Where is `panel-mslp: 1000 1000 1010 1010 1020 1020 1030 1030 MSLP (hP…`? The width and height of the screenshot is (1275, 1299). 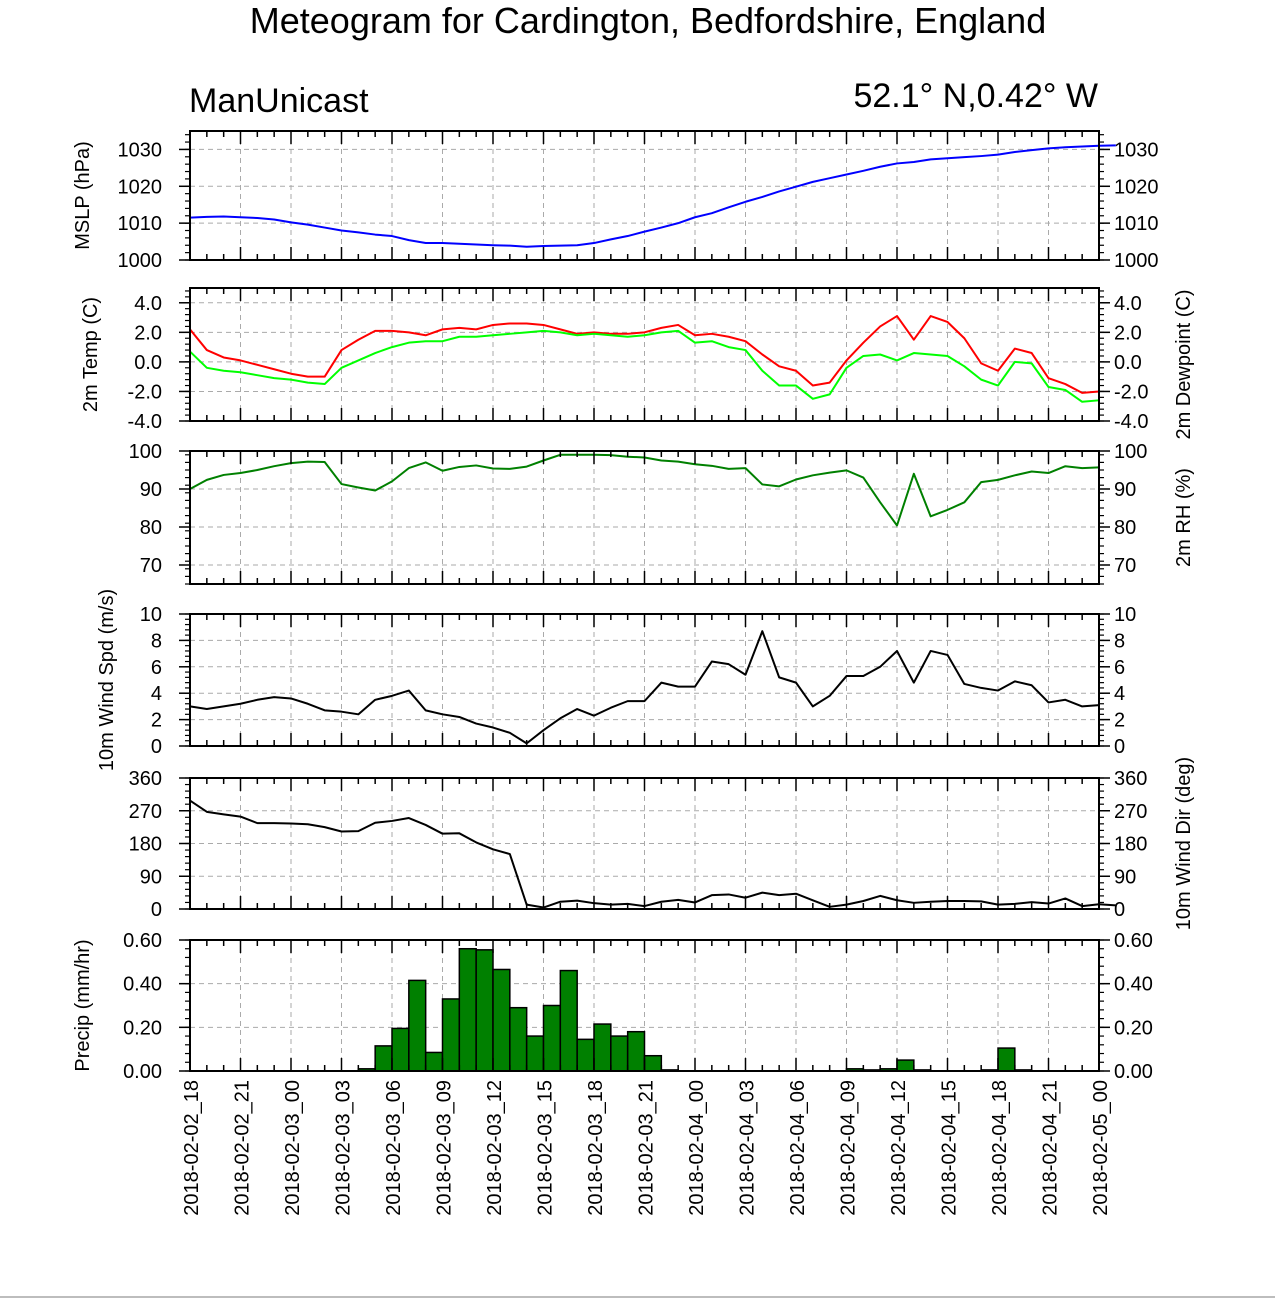 panel-mslp: 1000 1000 1010 1010 1020 1020 1030 1030 MSLP (hP… is located at coordinates (615, 201).